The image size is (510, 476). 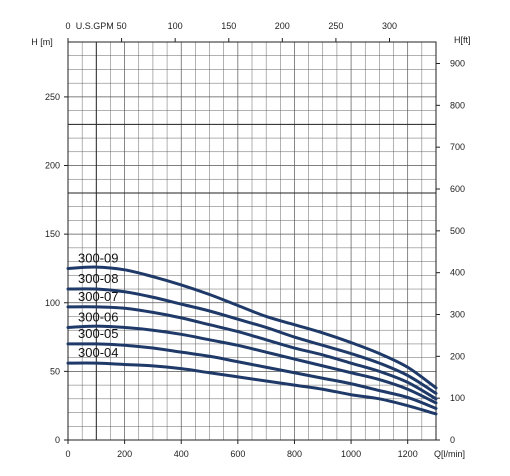 I want to click on y-tick-label: 100, so click(x=52, y=303).